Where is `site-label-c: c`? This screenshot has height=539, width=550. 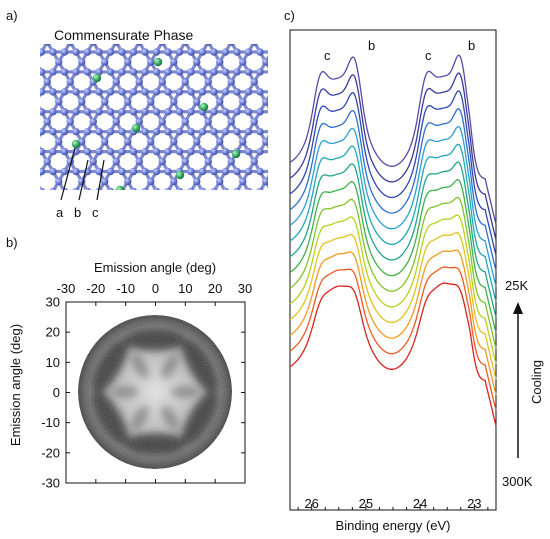
site-label-c: c is located at coordinates (95, 212).